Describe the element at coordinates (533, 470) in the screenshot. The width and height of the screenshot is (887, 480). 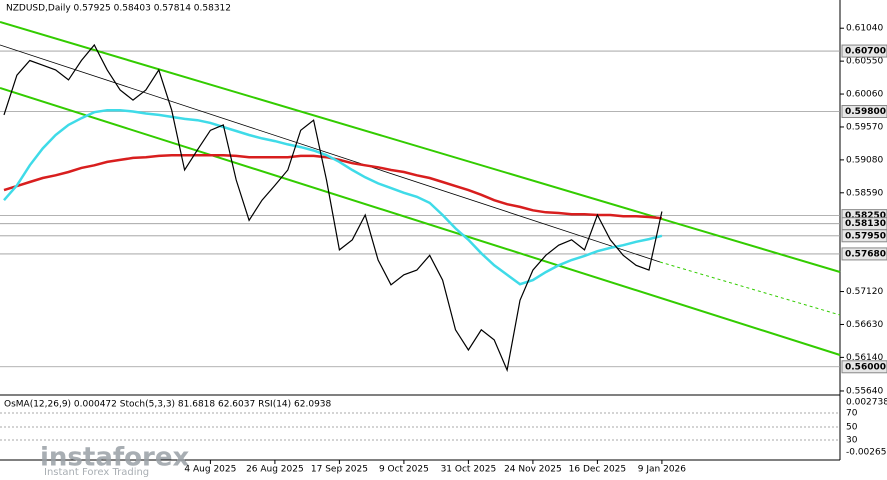
I see `x-tick-label: 24 Nov 2025` at that location.